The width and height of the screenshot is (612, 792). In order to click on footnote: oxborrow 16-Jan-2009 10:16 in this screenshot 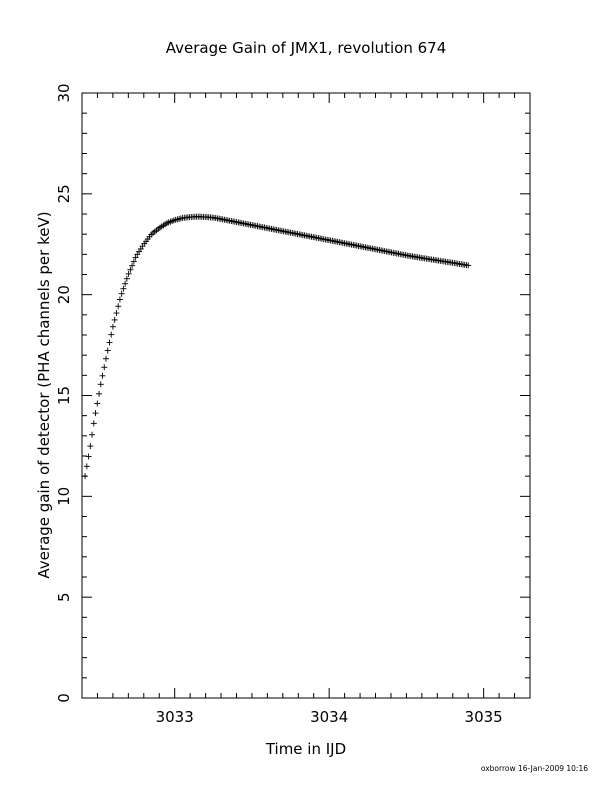, I will do `click(534, 768)`.